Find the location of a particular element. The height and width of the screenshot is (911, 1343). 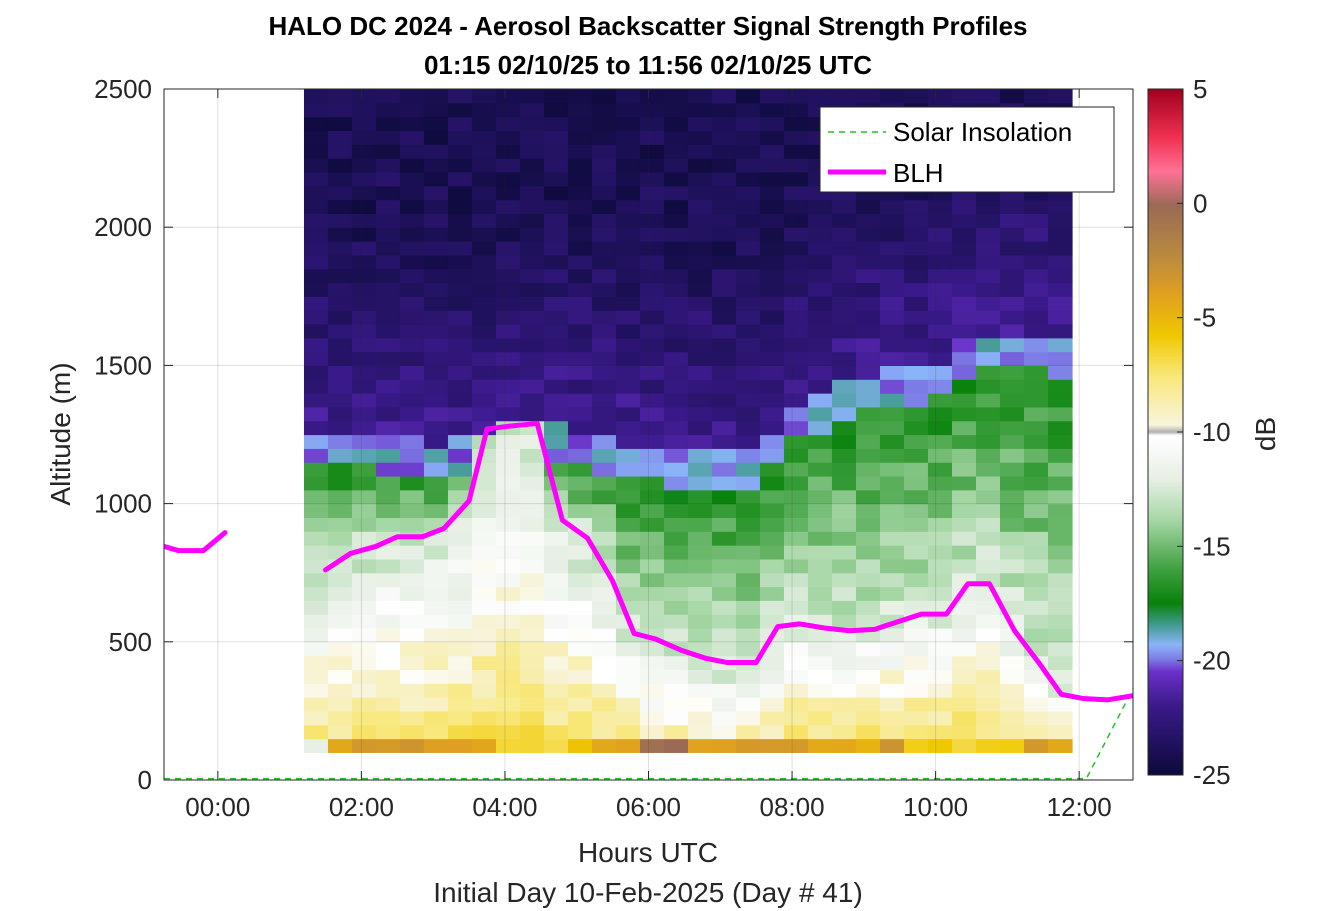

x-tick-label: 06:00 is located at coordinates (648, 807).